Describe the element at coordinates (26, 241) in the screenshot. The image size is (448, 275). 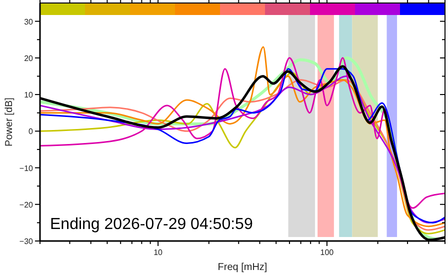
I see `y-tick-label: −30` at that location.